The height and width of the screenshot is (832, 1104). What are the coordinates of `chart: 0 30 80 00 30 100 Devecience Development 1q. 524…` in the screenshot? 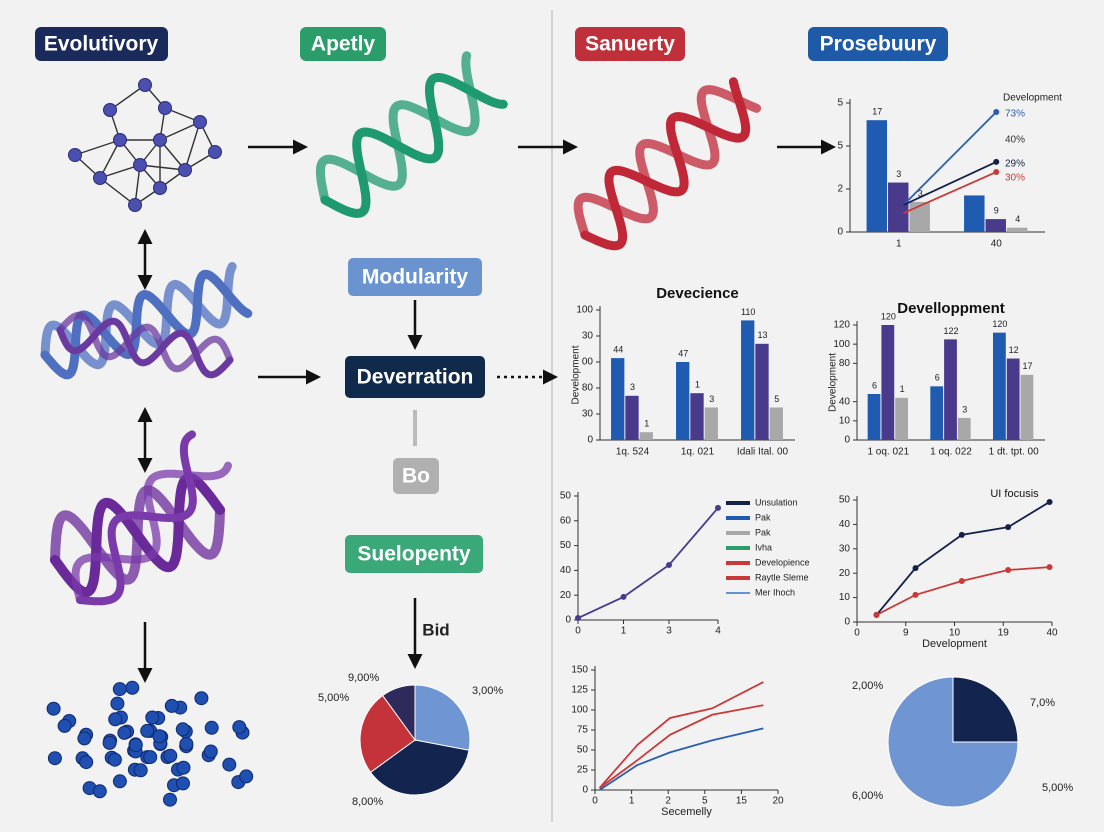 It's located at (683, 371).